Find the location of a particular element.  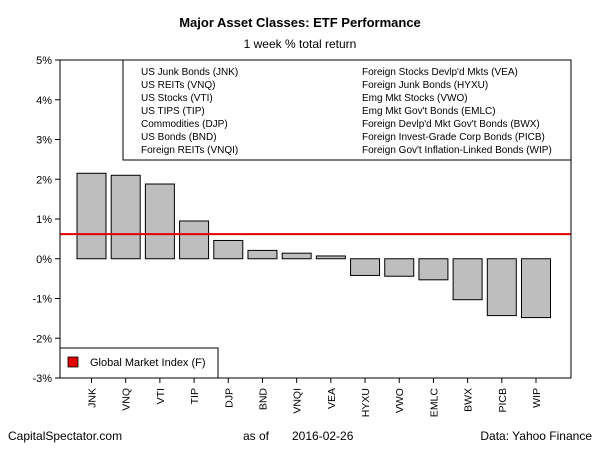

x-tick-label: EMLC is located at coordinates (434, 403).